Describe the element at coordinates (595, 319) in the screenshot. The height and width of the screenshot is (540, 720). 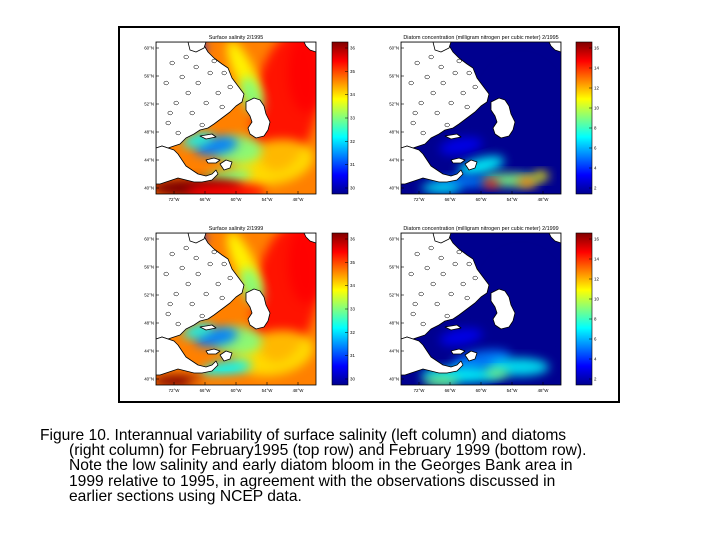
I see `colorbar-tick-label-4: 8` at that location.